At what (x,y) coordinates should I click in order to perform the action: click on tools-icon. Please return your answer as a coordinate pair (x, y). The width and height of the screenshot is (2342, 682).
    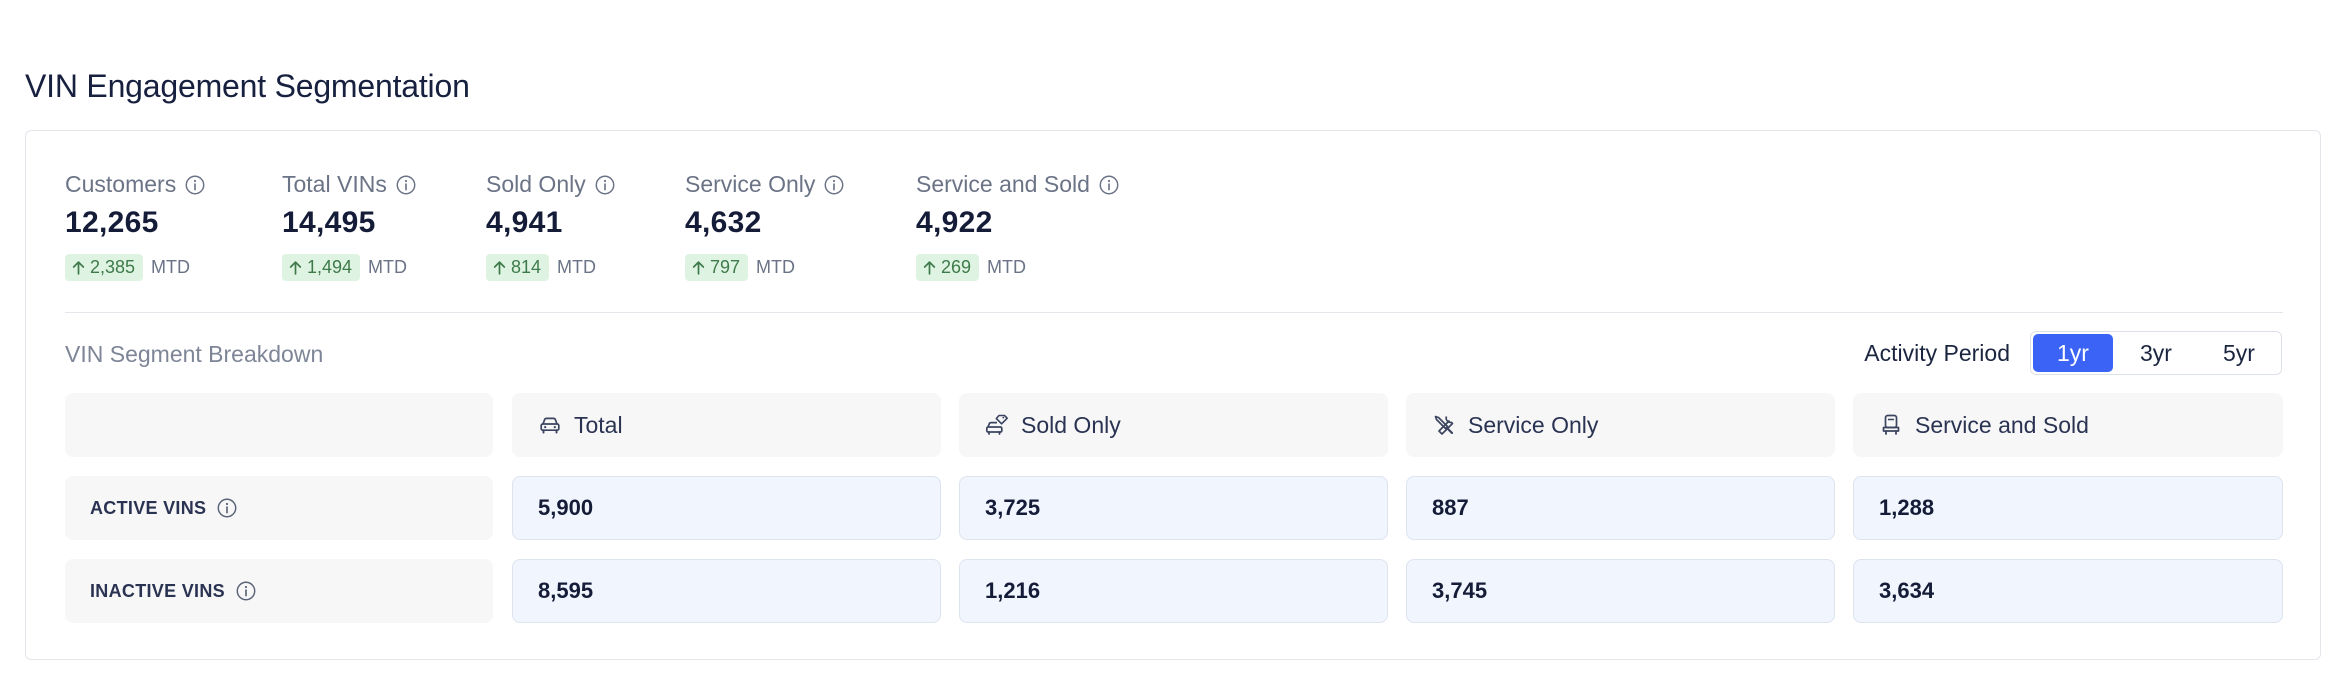
    Looking at the image, I should click on (1444, 425).